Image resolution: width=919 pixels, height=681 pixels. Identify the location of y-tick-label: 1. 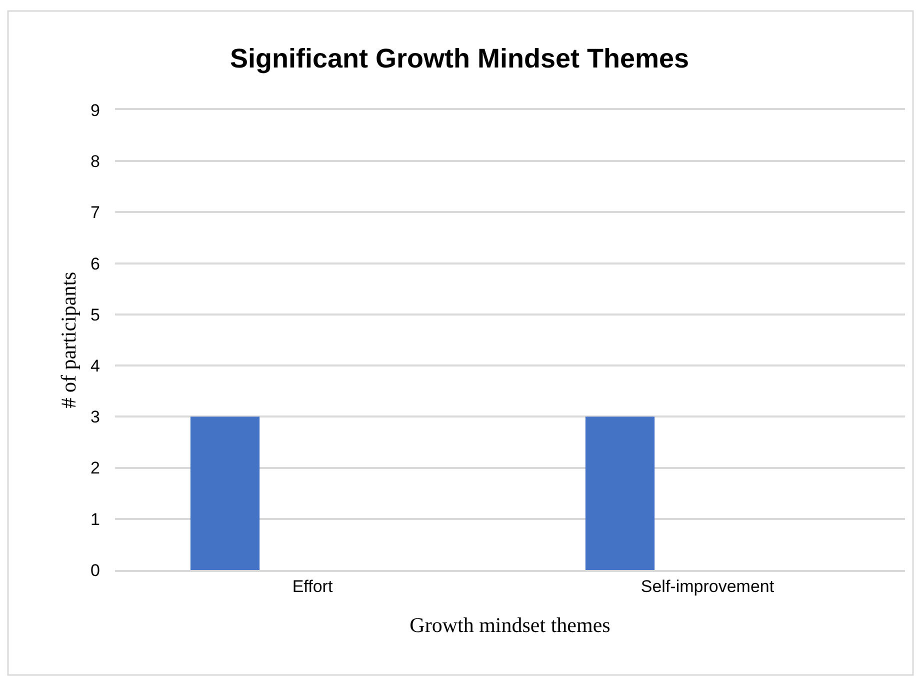
(95, 519).